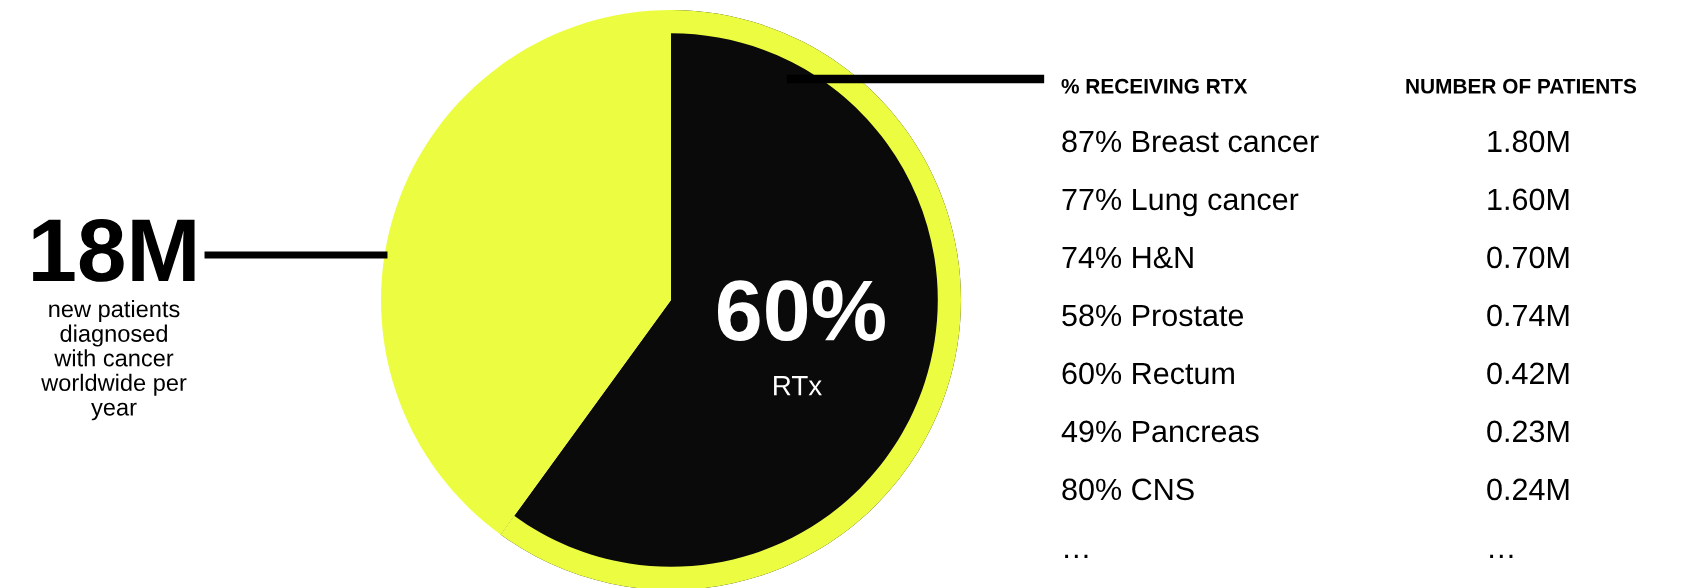 The image size is (1698, 588). What do you see at coordinates (1528, 373) in the screenshot?
I see `text: 0.42M` at bounding box center [1528, 373].